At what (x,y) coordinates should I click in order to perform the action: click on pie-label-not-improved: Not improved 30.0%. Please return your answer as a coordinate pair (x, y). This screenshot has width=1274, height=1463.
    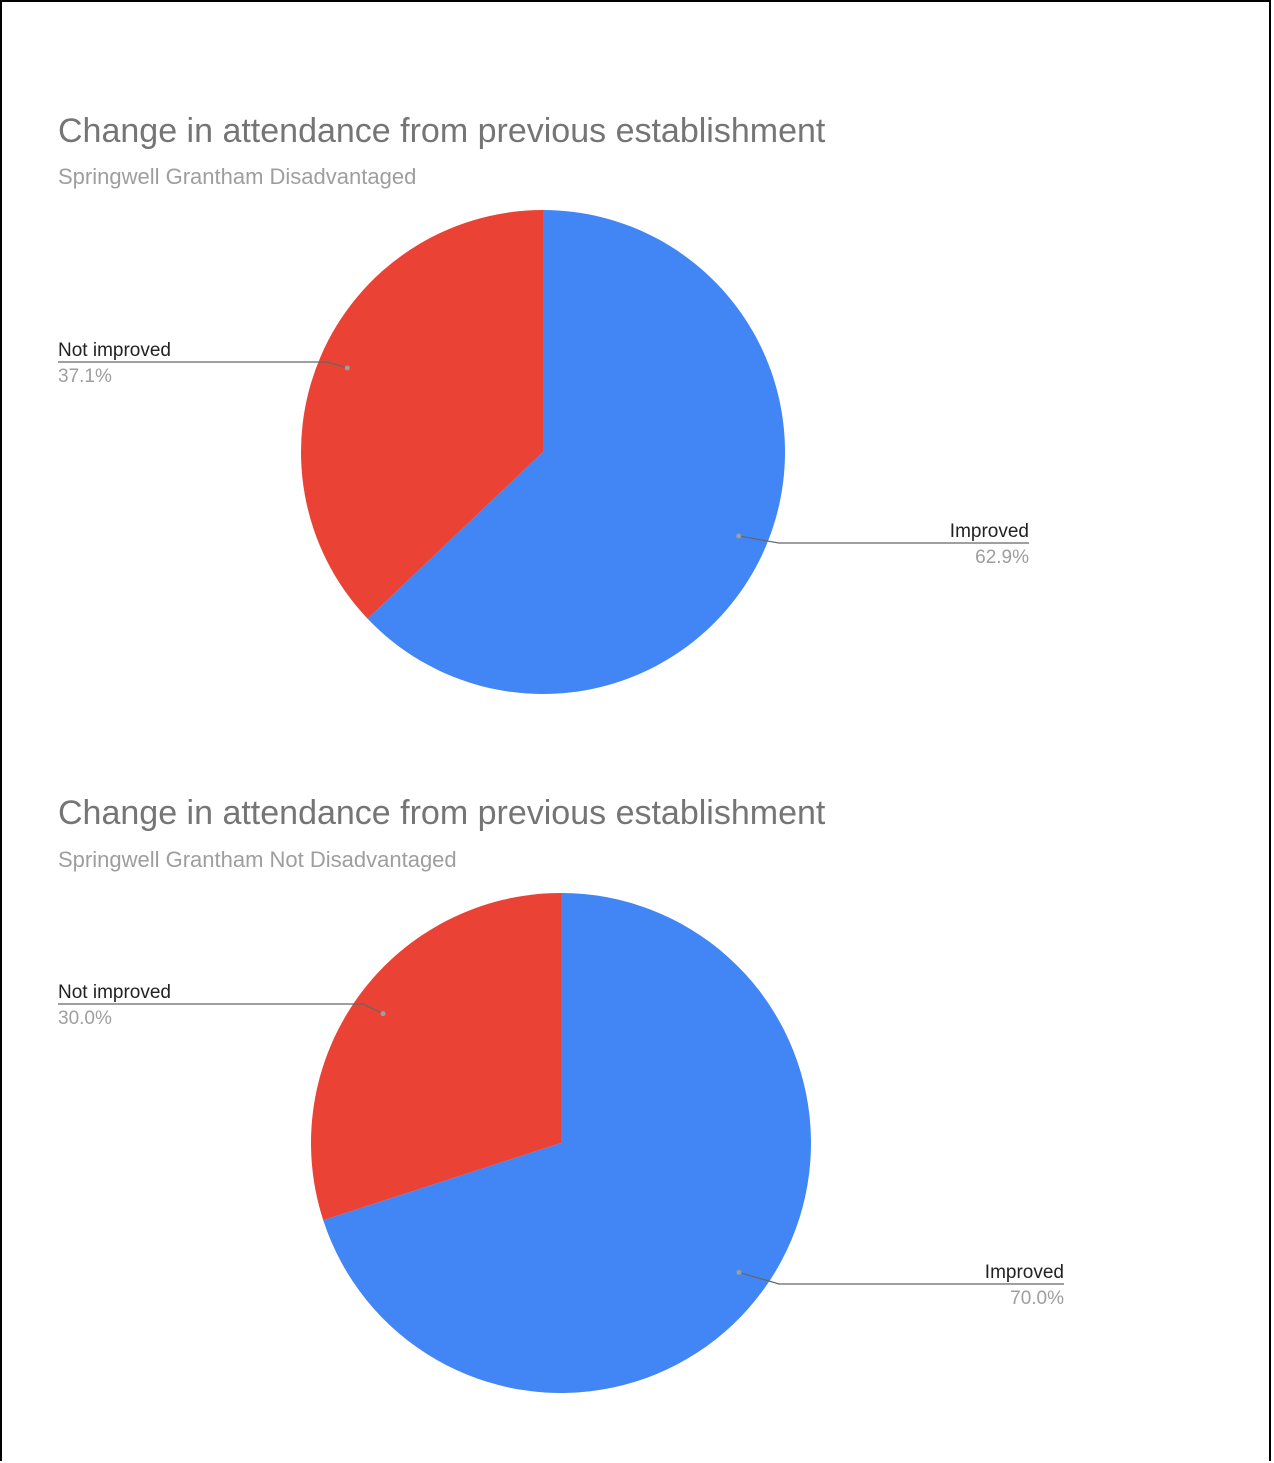
    Looking at the image, I should click on (222, 1005).